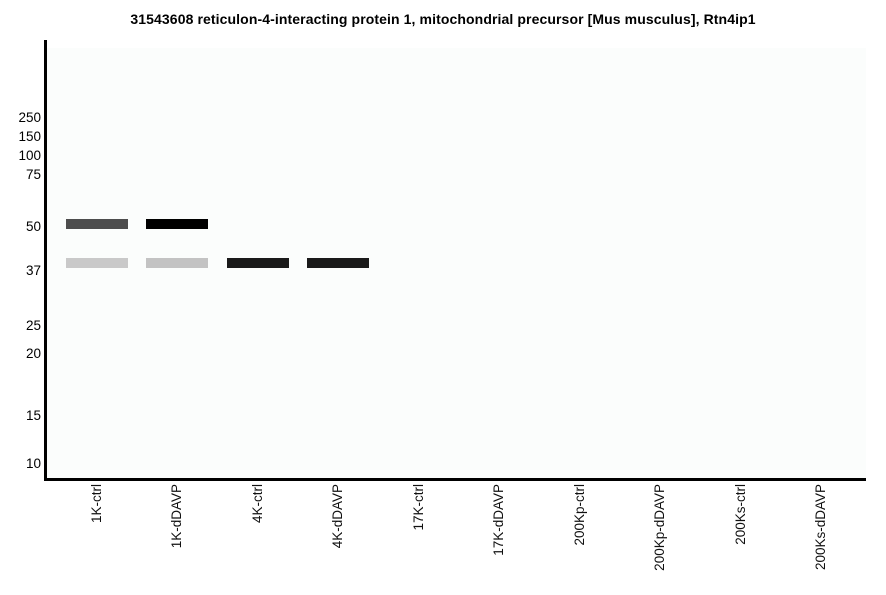 This screenshot has height=595, width=886. Describe the element at coordinates (337, 516) in the screenshot. I see `lane-label-4K-dDAVP: 4K-dDAVP` at that location.